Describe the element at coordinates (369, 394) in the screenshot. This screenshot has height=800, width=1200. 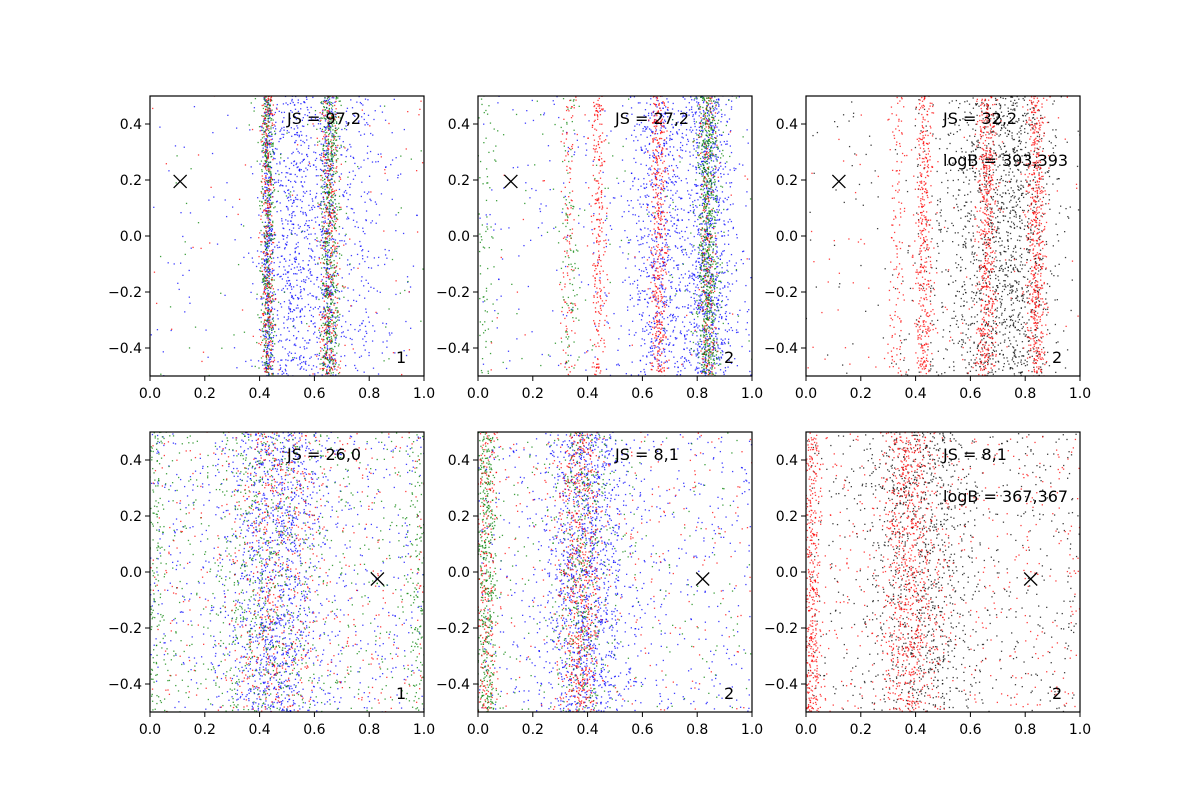
I see `x-tick-label: 0.8` at that location.